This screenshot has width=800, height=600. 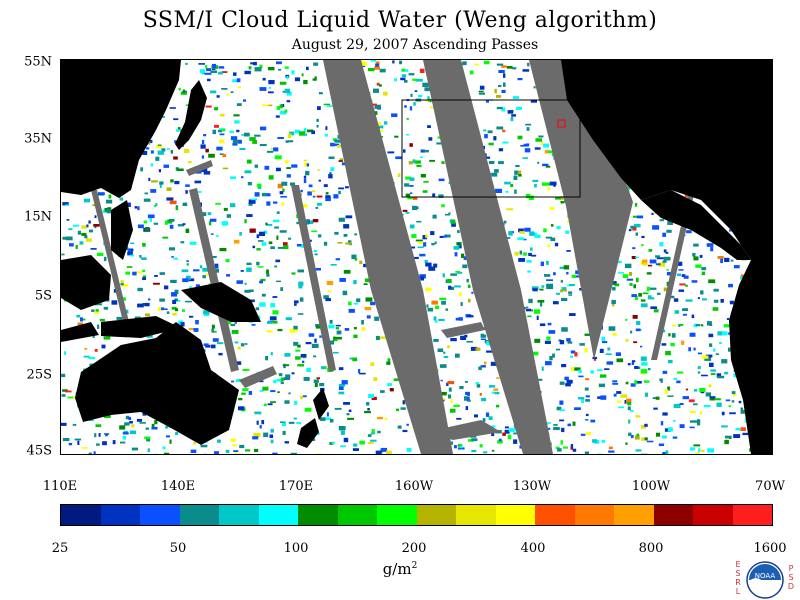 I want to click on logo-letter: D, so click(x=791, y=586).